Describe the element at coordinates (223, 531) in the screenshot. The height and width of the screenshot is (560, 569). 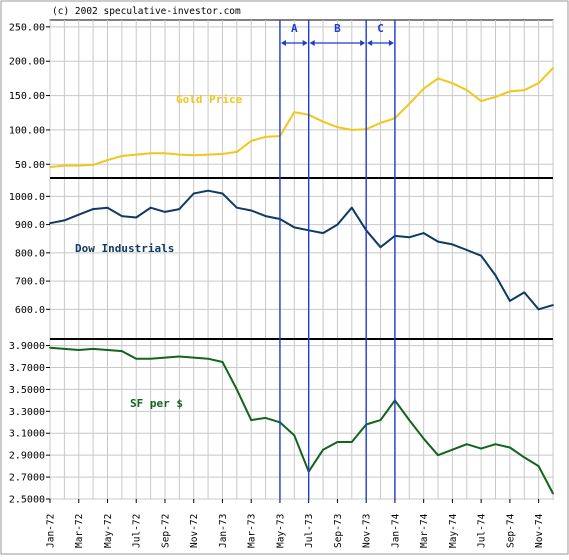
I see `xtick-label: Jan-73` at that location.